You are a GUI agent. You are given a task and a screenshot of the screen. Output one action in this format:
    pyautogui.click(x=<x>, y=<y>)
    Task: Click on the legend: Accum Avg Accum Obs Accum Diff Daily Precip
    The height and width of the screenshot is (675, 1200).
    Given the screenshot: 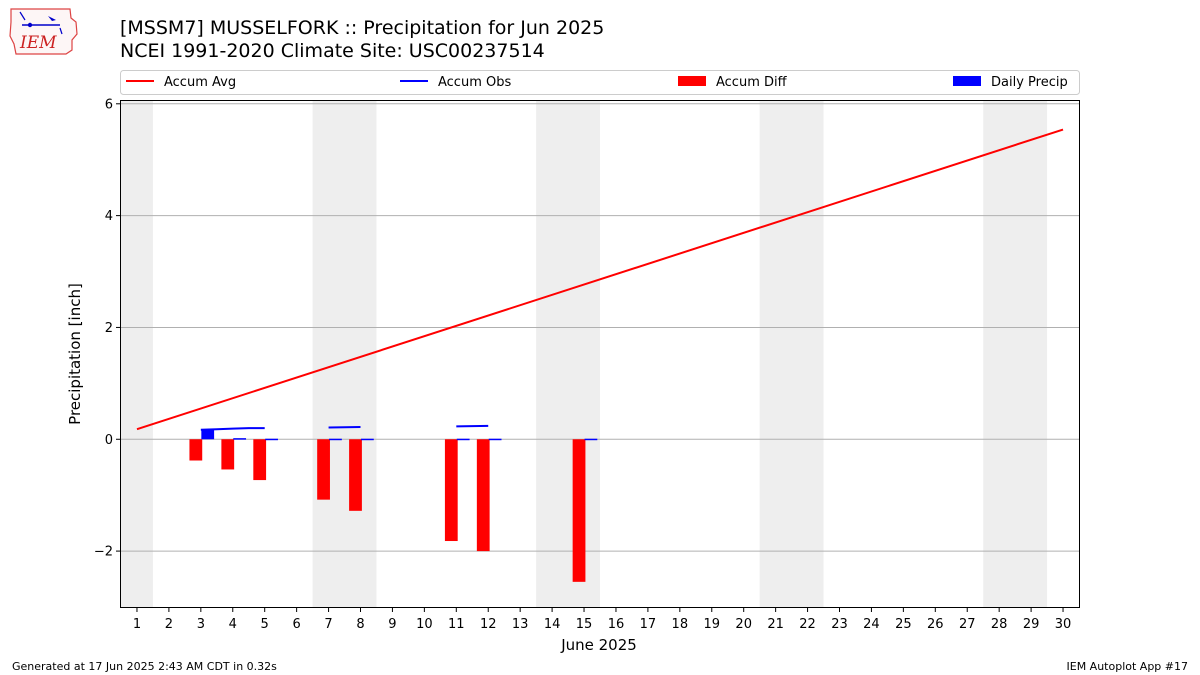 What is the action you would take?
    pyautogui.click(x=600, y=82)
    